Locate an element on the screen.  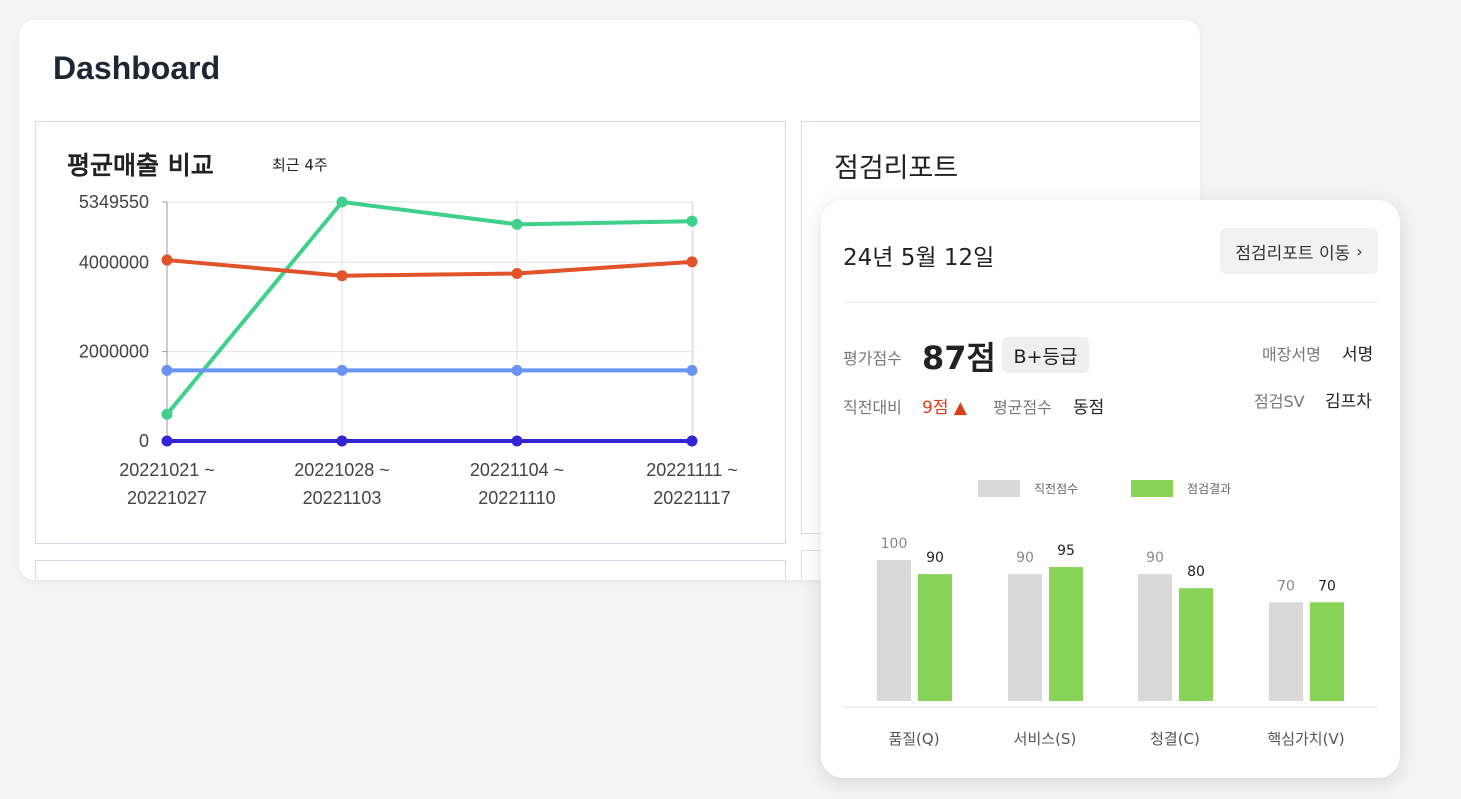
x-tick-label: 20221104 ~20221110 is located at coordinates (517, 484).